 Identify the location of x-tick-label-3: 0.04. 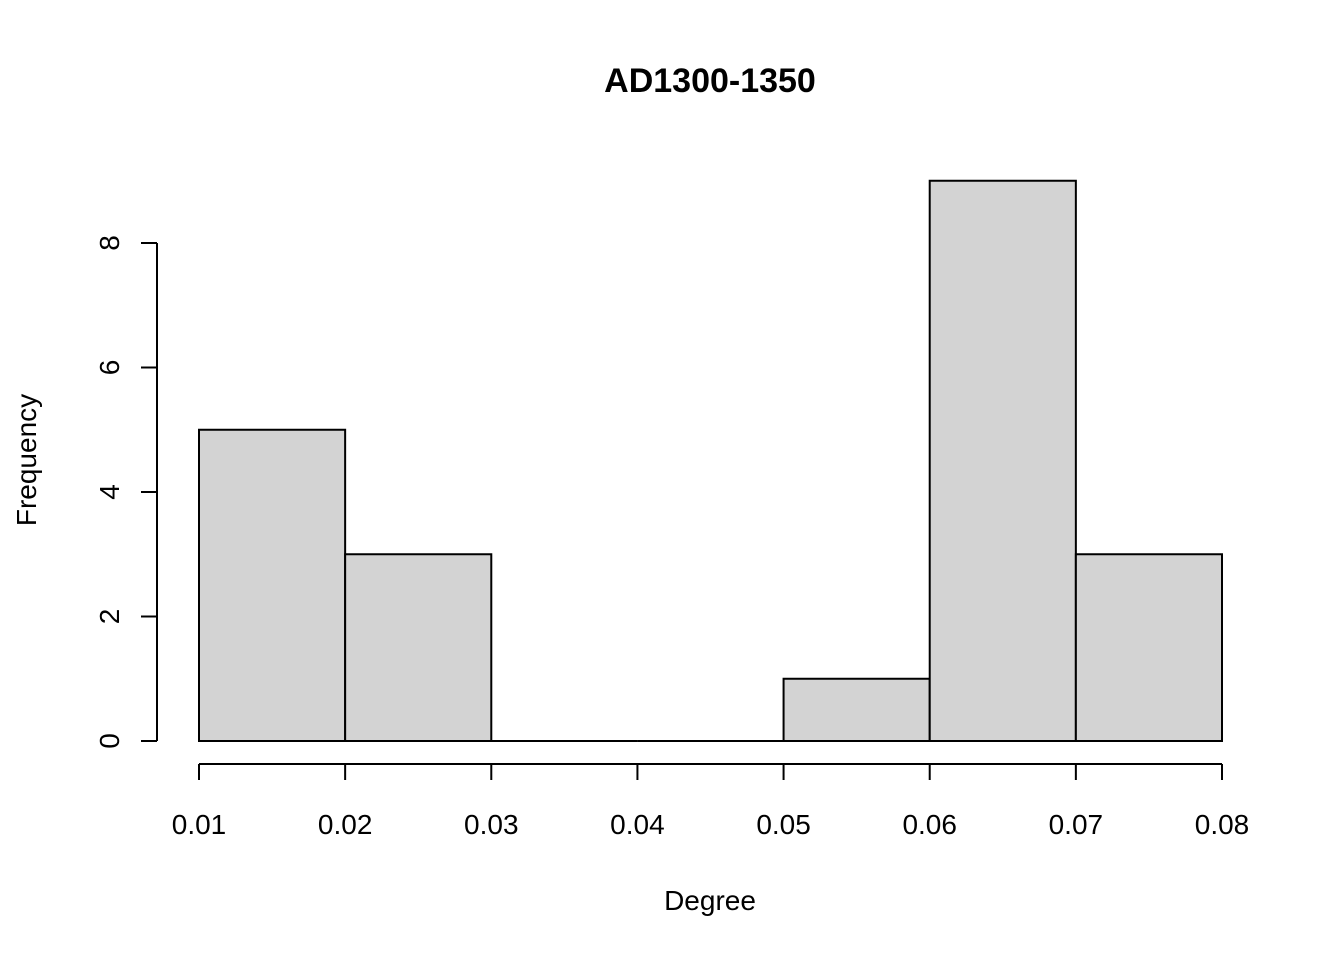
(637, 824).